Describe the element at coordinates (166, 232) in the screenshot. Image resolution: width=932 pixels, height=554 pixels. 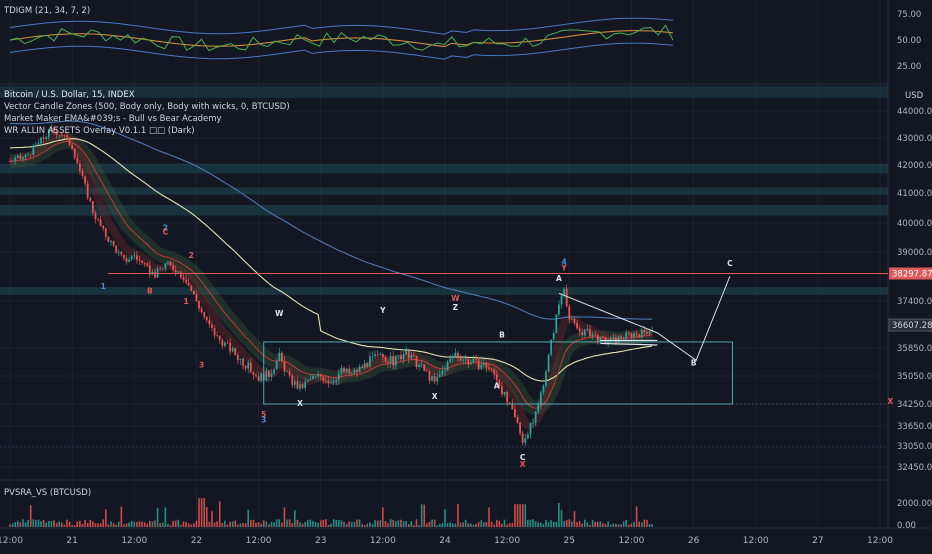
I see `wave-label: C` at that location.